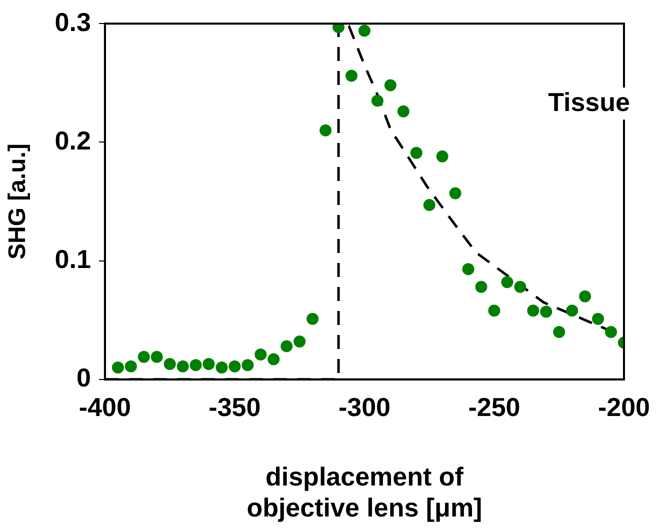  I want to click on x-tick-label: -250, so click(494, 407).